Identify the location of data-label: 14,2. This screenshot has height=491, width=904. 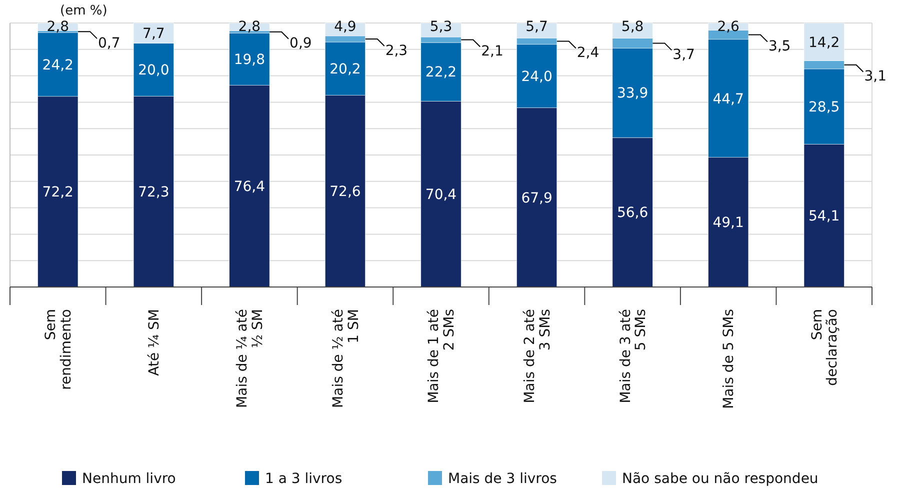
(824, 42).